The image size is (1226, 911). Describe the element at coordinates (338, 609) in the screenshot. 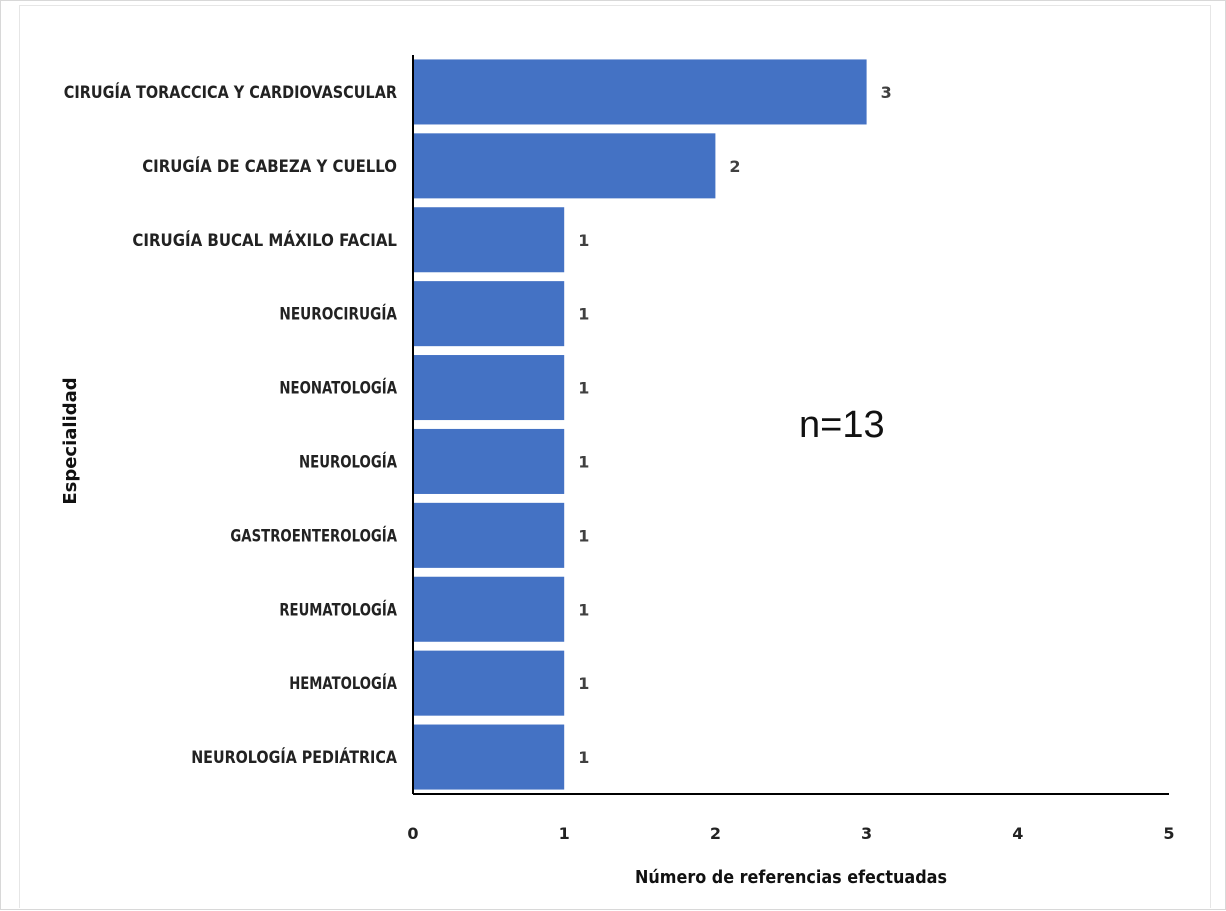

I see `category-label: REUMATOLOGÍA` at that location.